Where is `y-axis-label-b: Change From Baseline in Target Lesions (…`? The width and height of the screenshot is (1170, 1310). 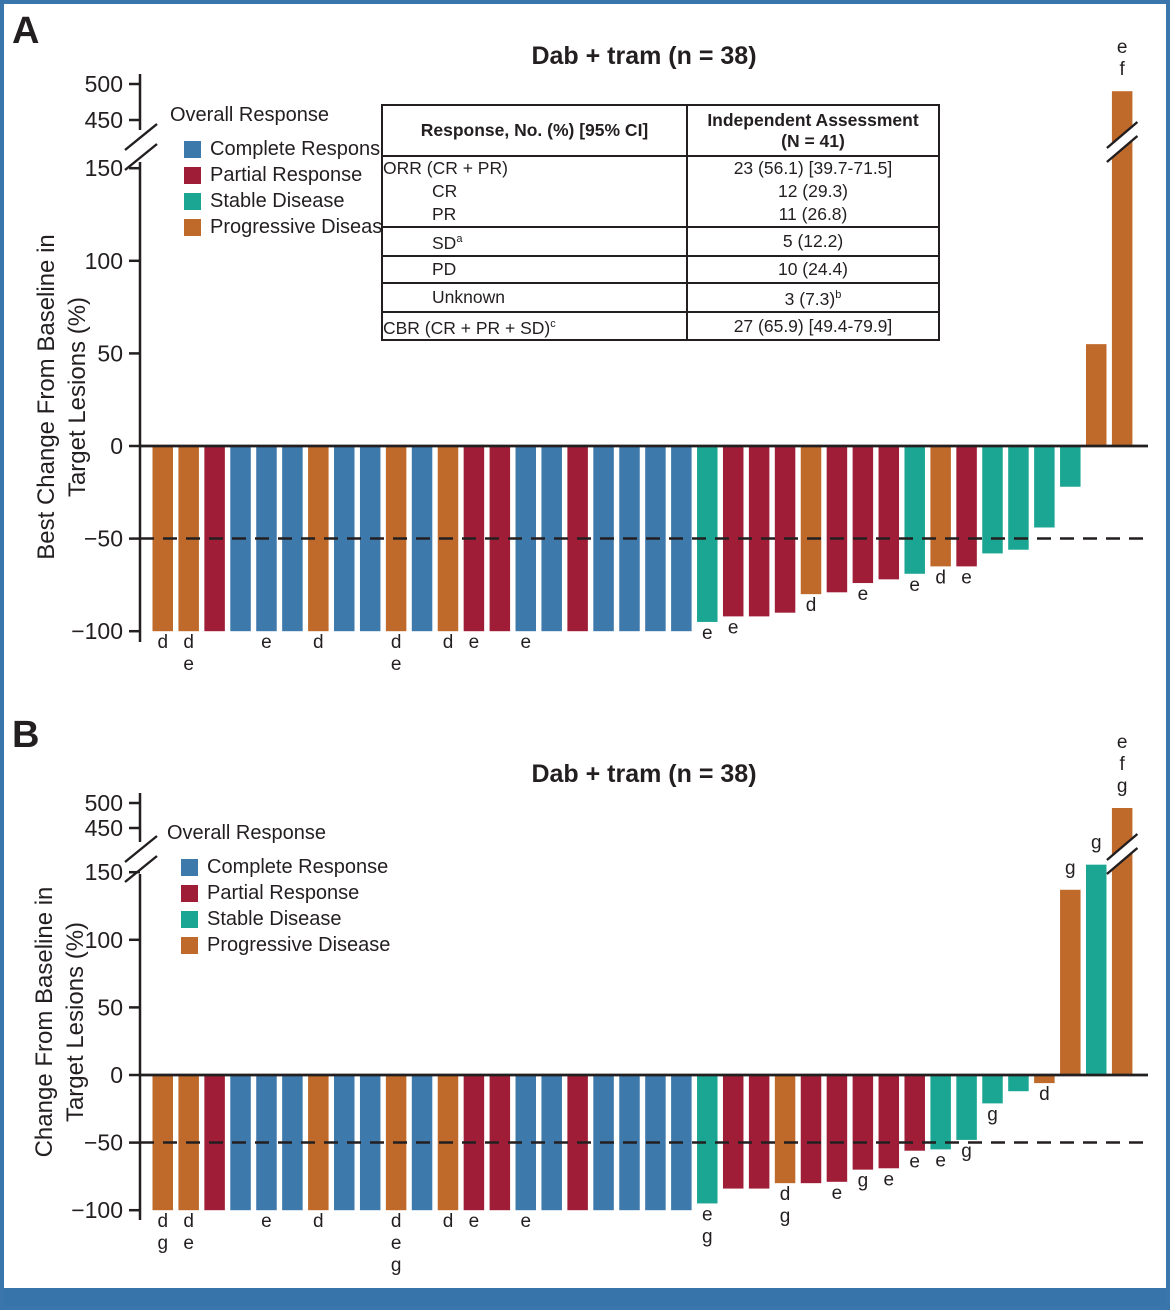
y-axis-label-b: Change From Baseline in Target Lesions (… is located at coordinates (60, 1022).